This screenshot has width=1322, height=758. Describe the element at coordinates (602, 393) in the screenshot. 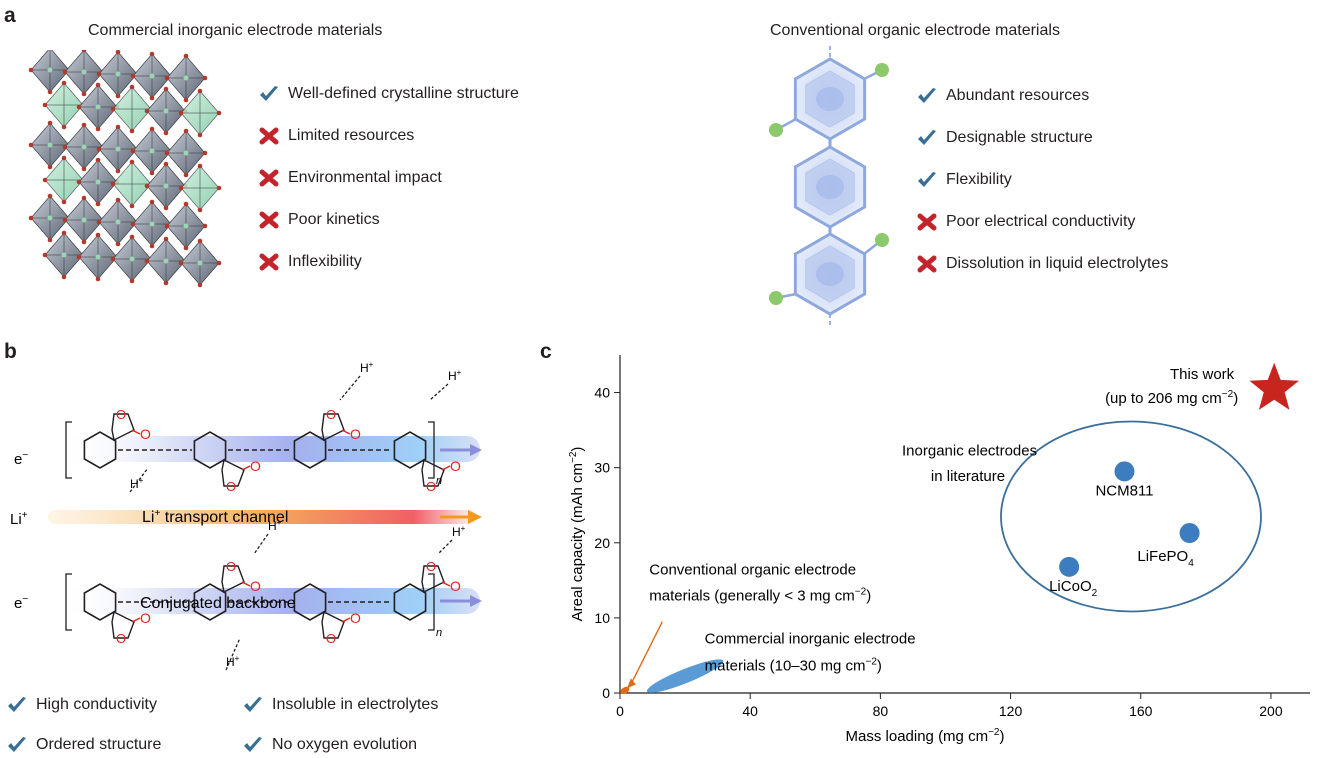

I see `y-tick-label: 40` at that location.